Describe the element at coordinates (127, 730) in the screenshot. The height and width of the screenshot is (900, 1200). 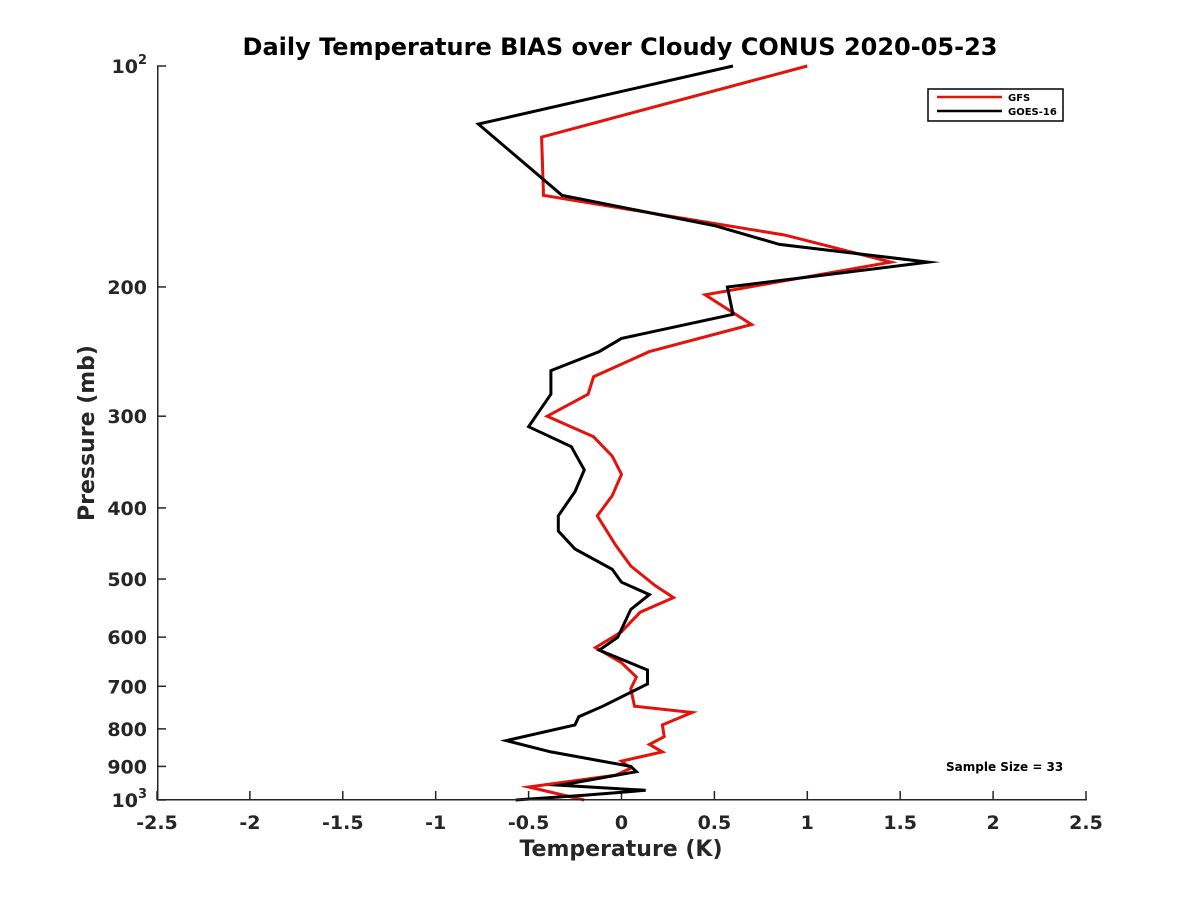
I see `y-tick-label: 800` at that location.